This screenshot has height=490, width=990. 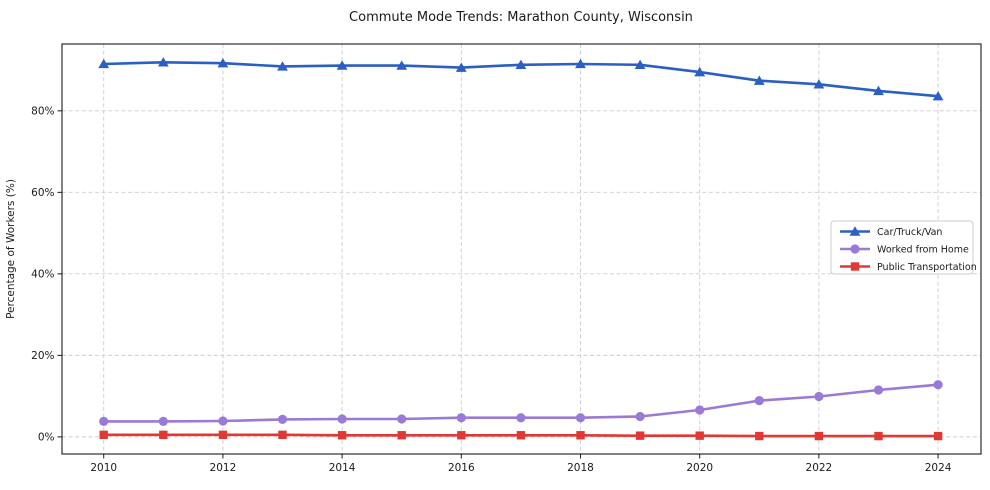 I want to click on y-tick-label: 40%, so click(x=42, y=274).